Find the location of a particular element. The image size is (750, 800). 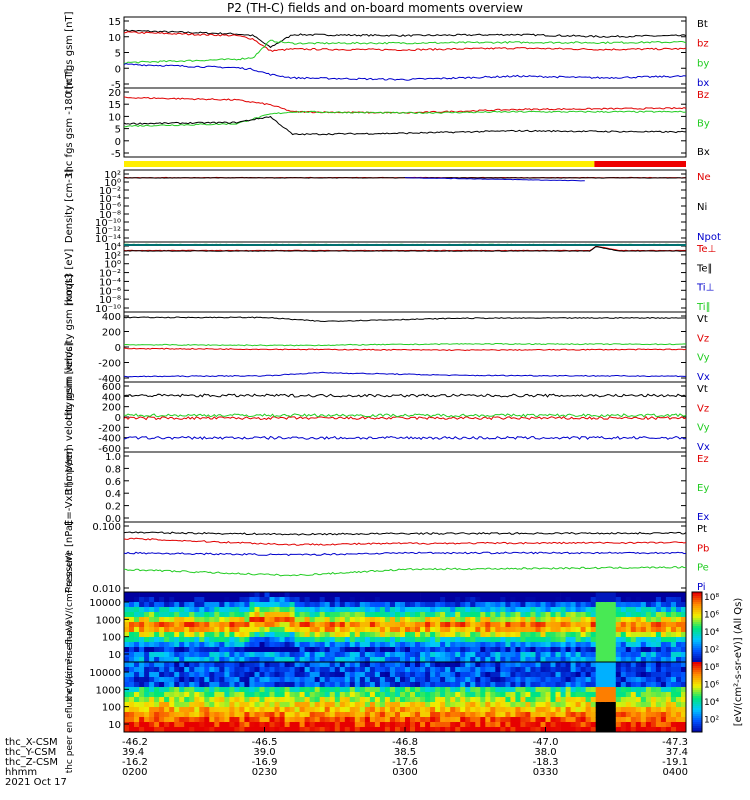

y-tick-label: 10⁻¹² is located at coordinates (108, 231).